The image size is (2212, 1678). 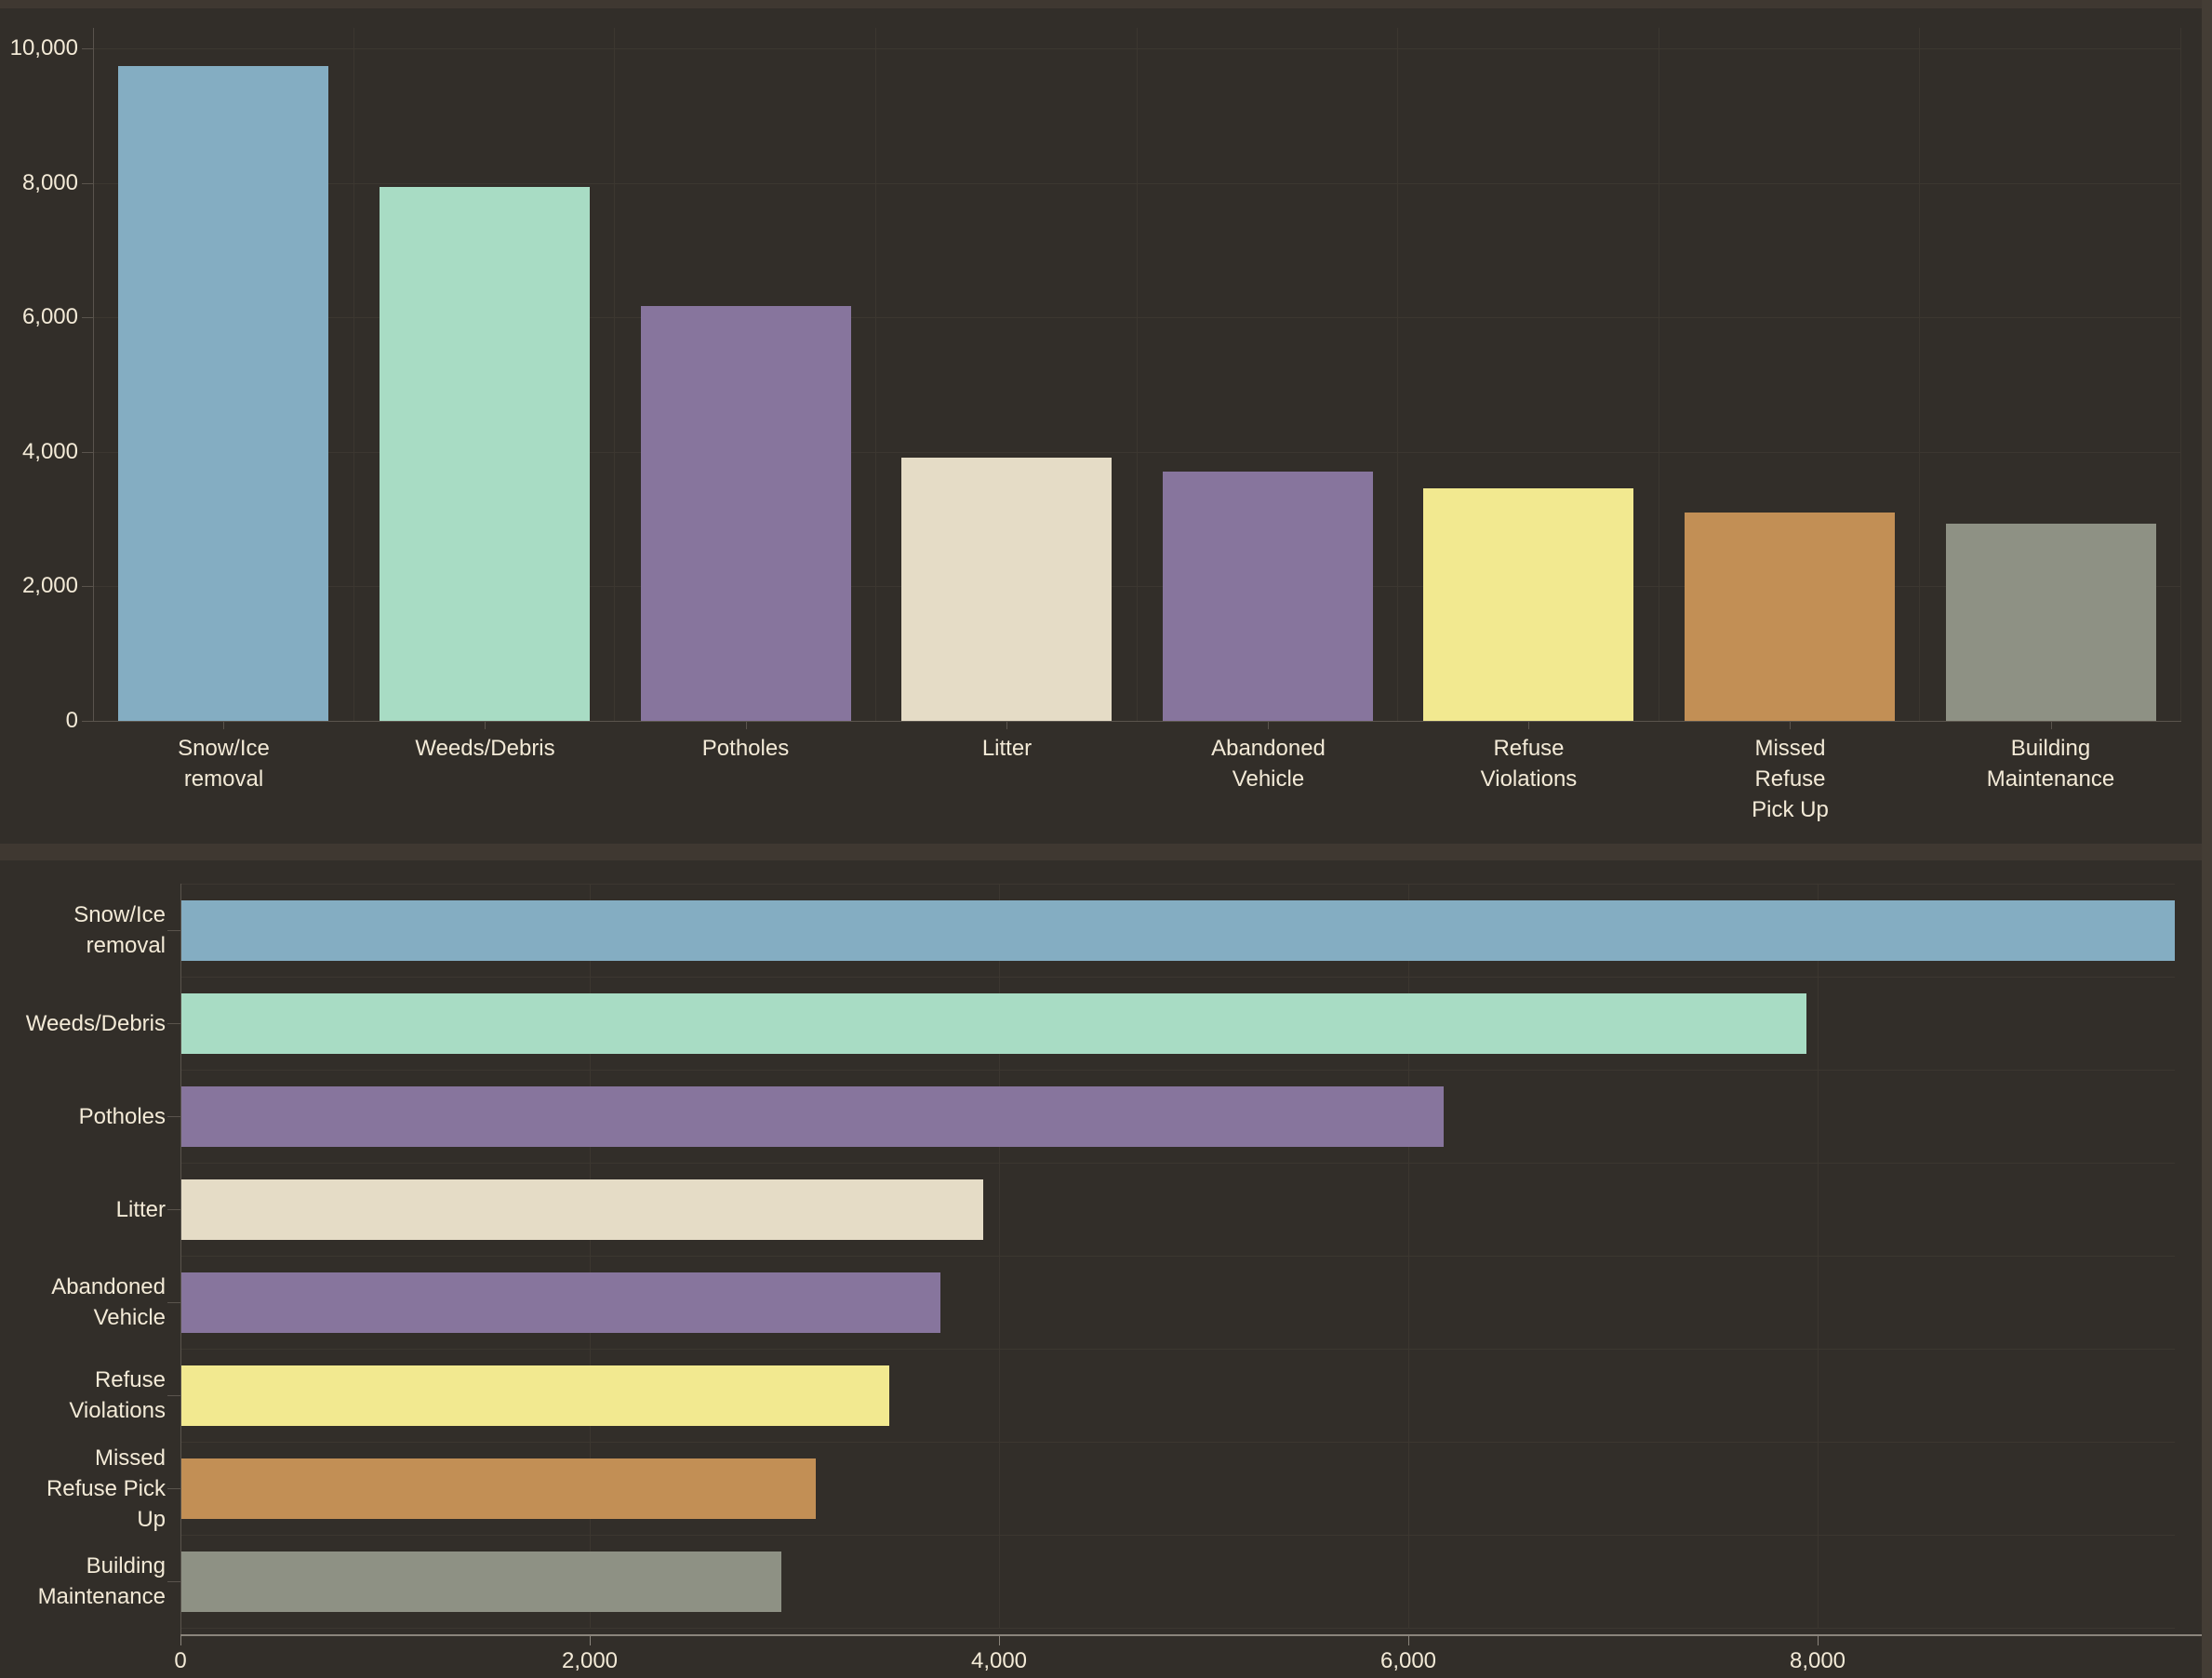 What do you see at coordinates (130, 1458) in the screenshot?
I see `y-axis-category-label-line: Missed` at bounding box center [130, 1458].